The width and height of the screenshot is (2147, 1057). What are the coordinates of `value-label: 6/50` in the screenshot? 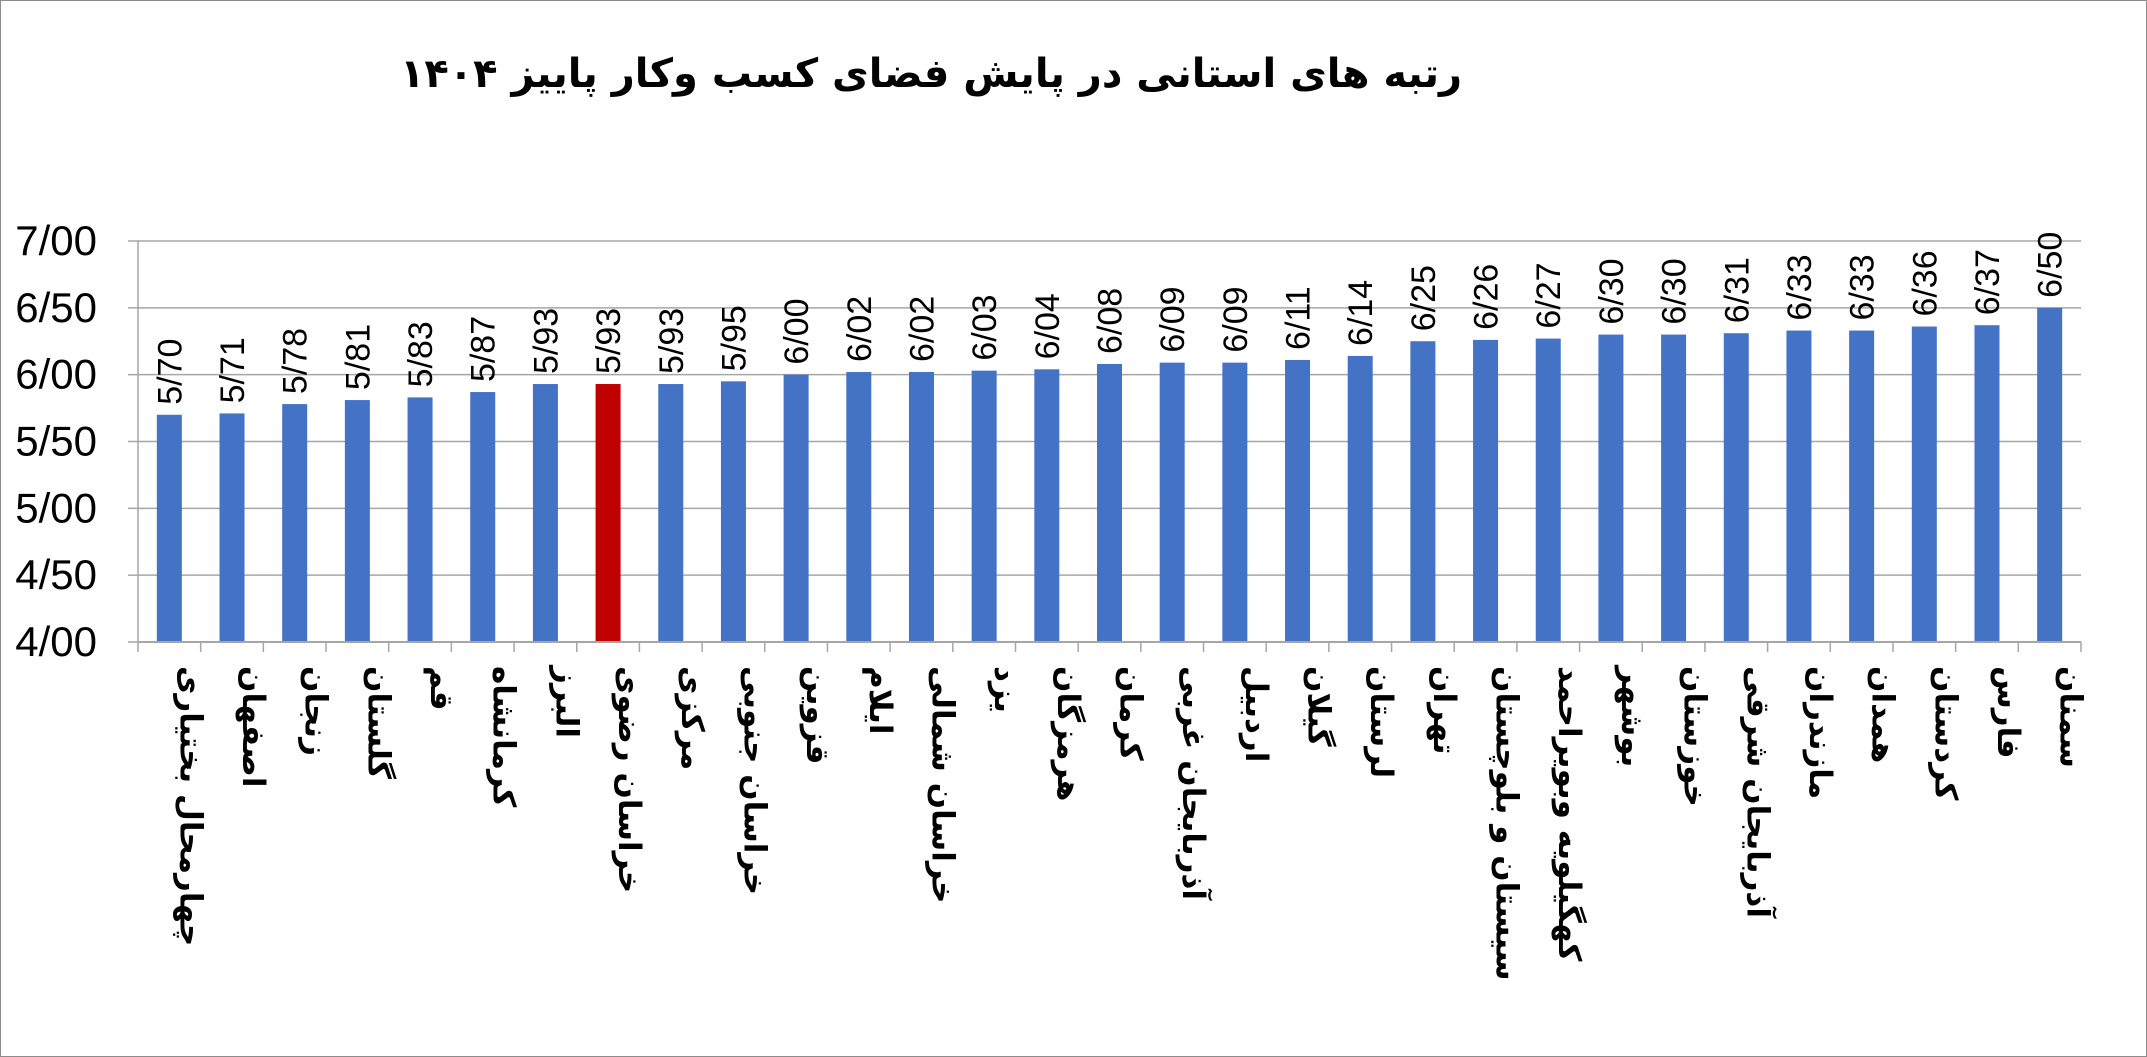 It's located at (2051, 265).